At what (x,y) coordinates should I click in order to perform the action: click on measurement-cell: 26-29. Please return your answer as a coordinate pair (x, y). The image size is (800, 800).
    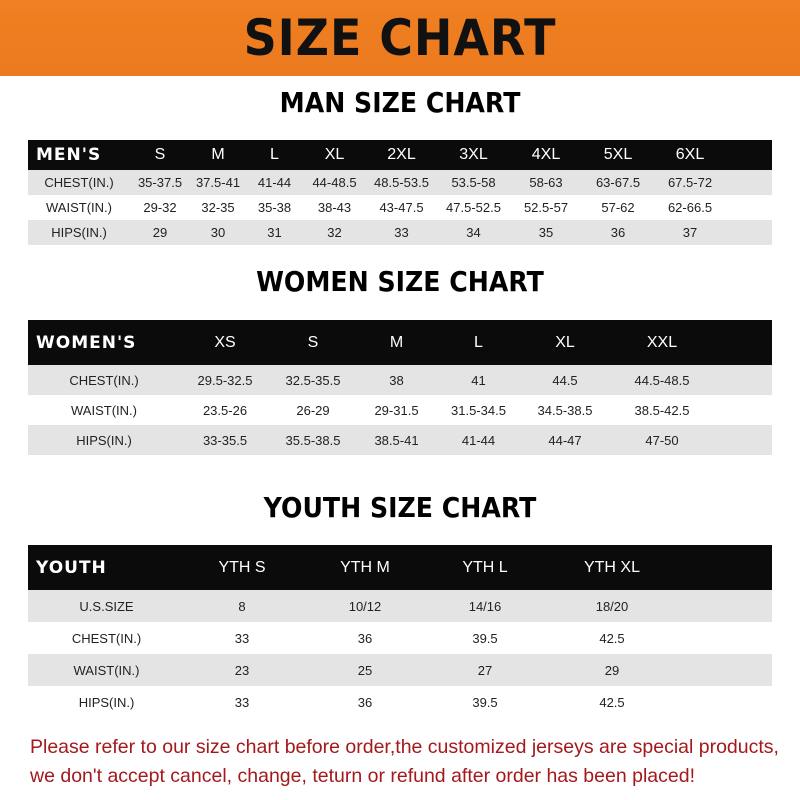
    Looking at the image, I should click on (313, 410).